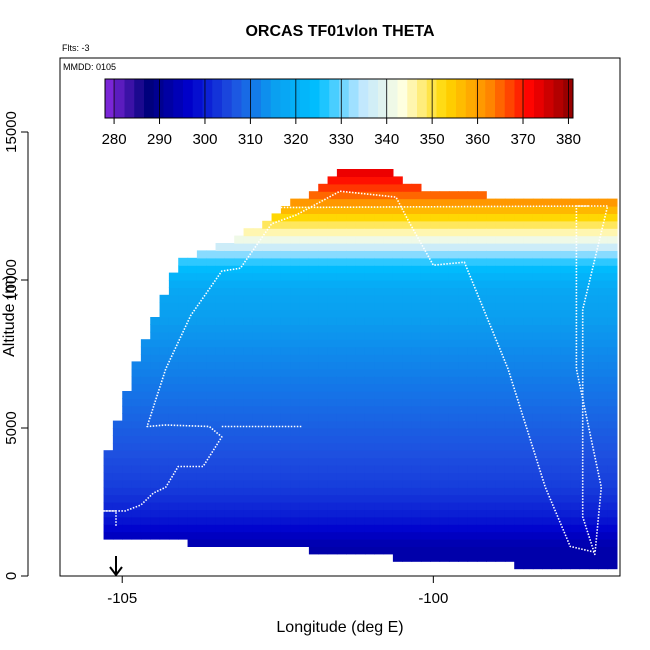 This screenshot has width=650, height=650. What do you see at coordinates (116, 566) in the screenshot?
I see `position-marker` at bounding box center [116, 566].